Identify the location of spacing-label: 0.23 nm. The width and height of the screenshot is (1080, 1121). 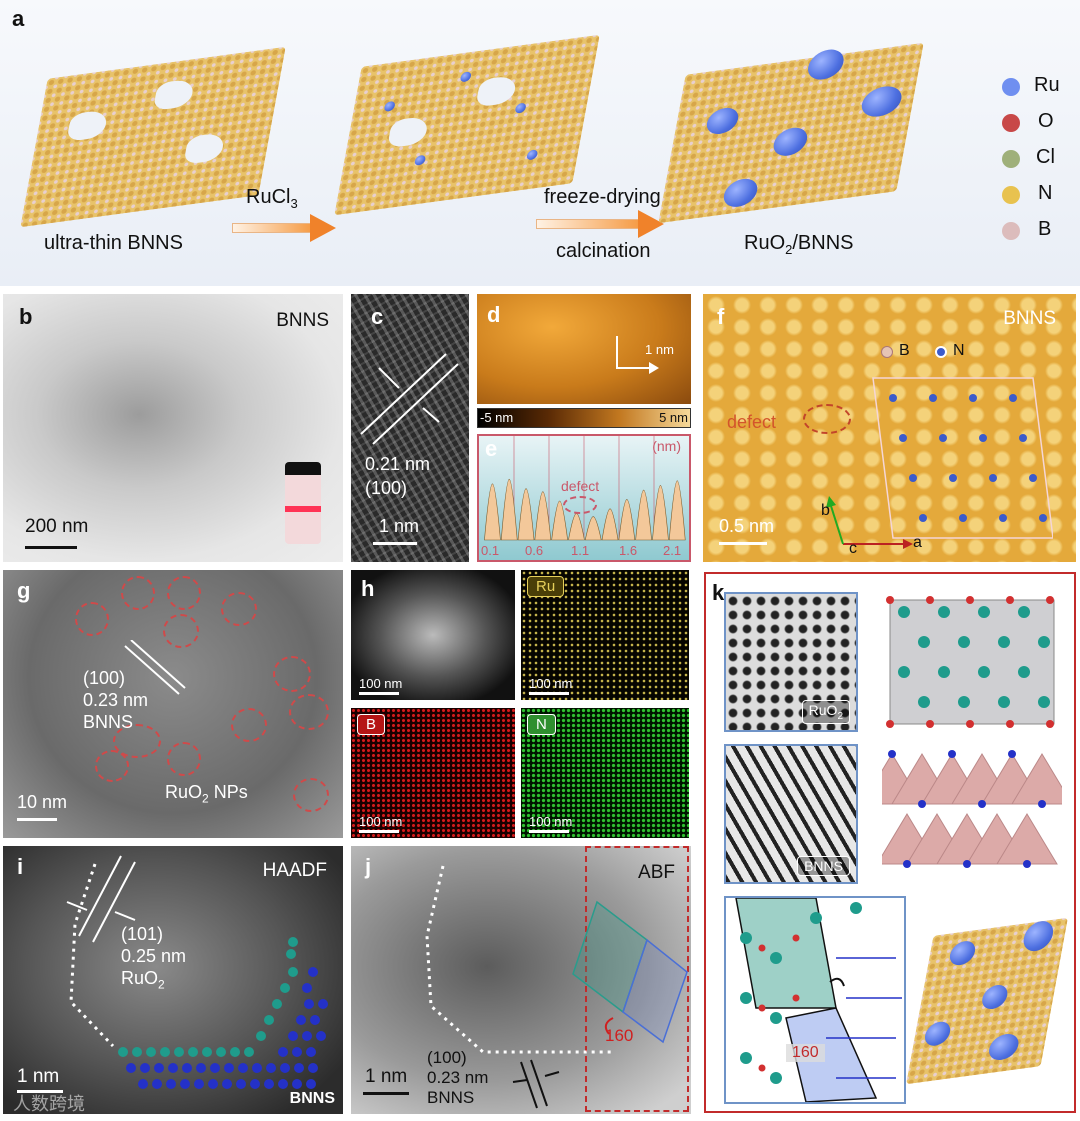
(116, 700).